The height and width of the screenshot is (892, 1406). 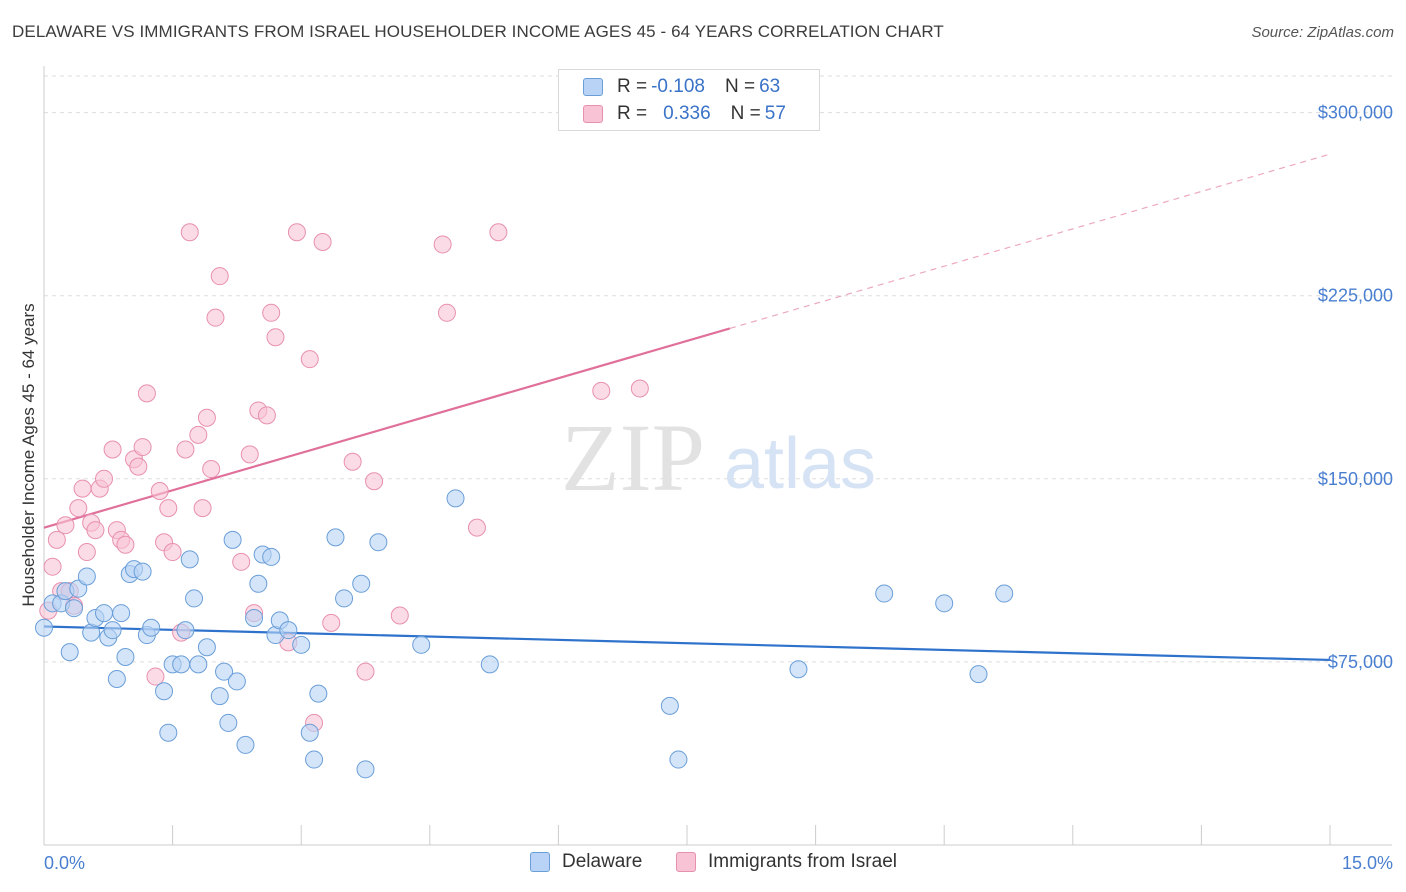 What do you see at coordinates (1030, 241) in the screenshot?
I see `israel-trend-extension` at bounding box center [1030, 241].